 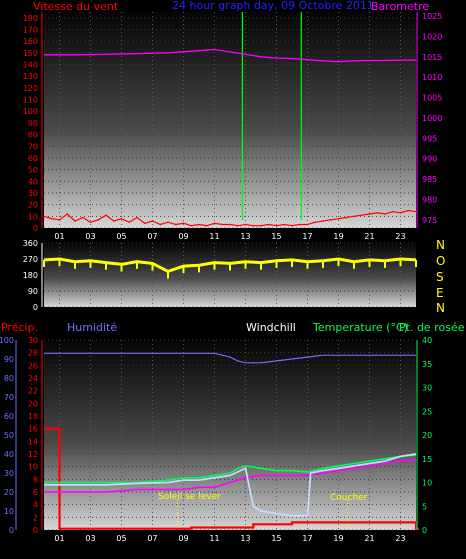 What do you see at coordinates (427, 483) in the screenshot?
I see `temperature-y-tick-10: 10` at bounding box center [427, 483].